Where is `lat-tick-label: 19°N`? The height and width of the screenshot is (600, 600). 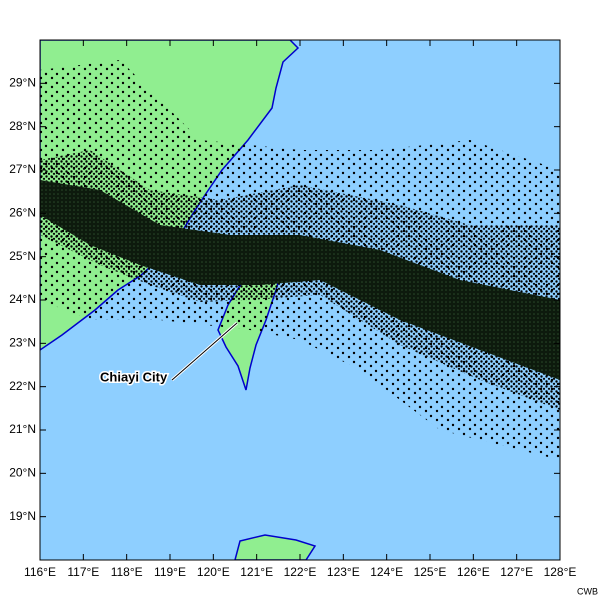
lat-tick-label: 19°N is located at coordinates (22, 516).